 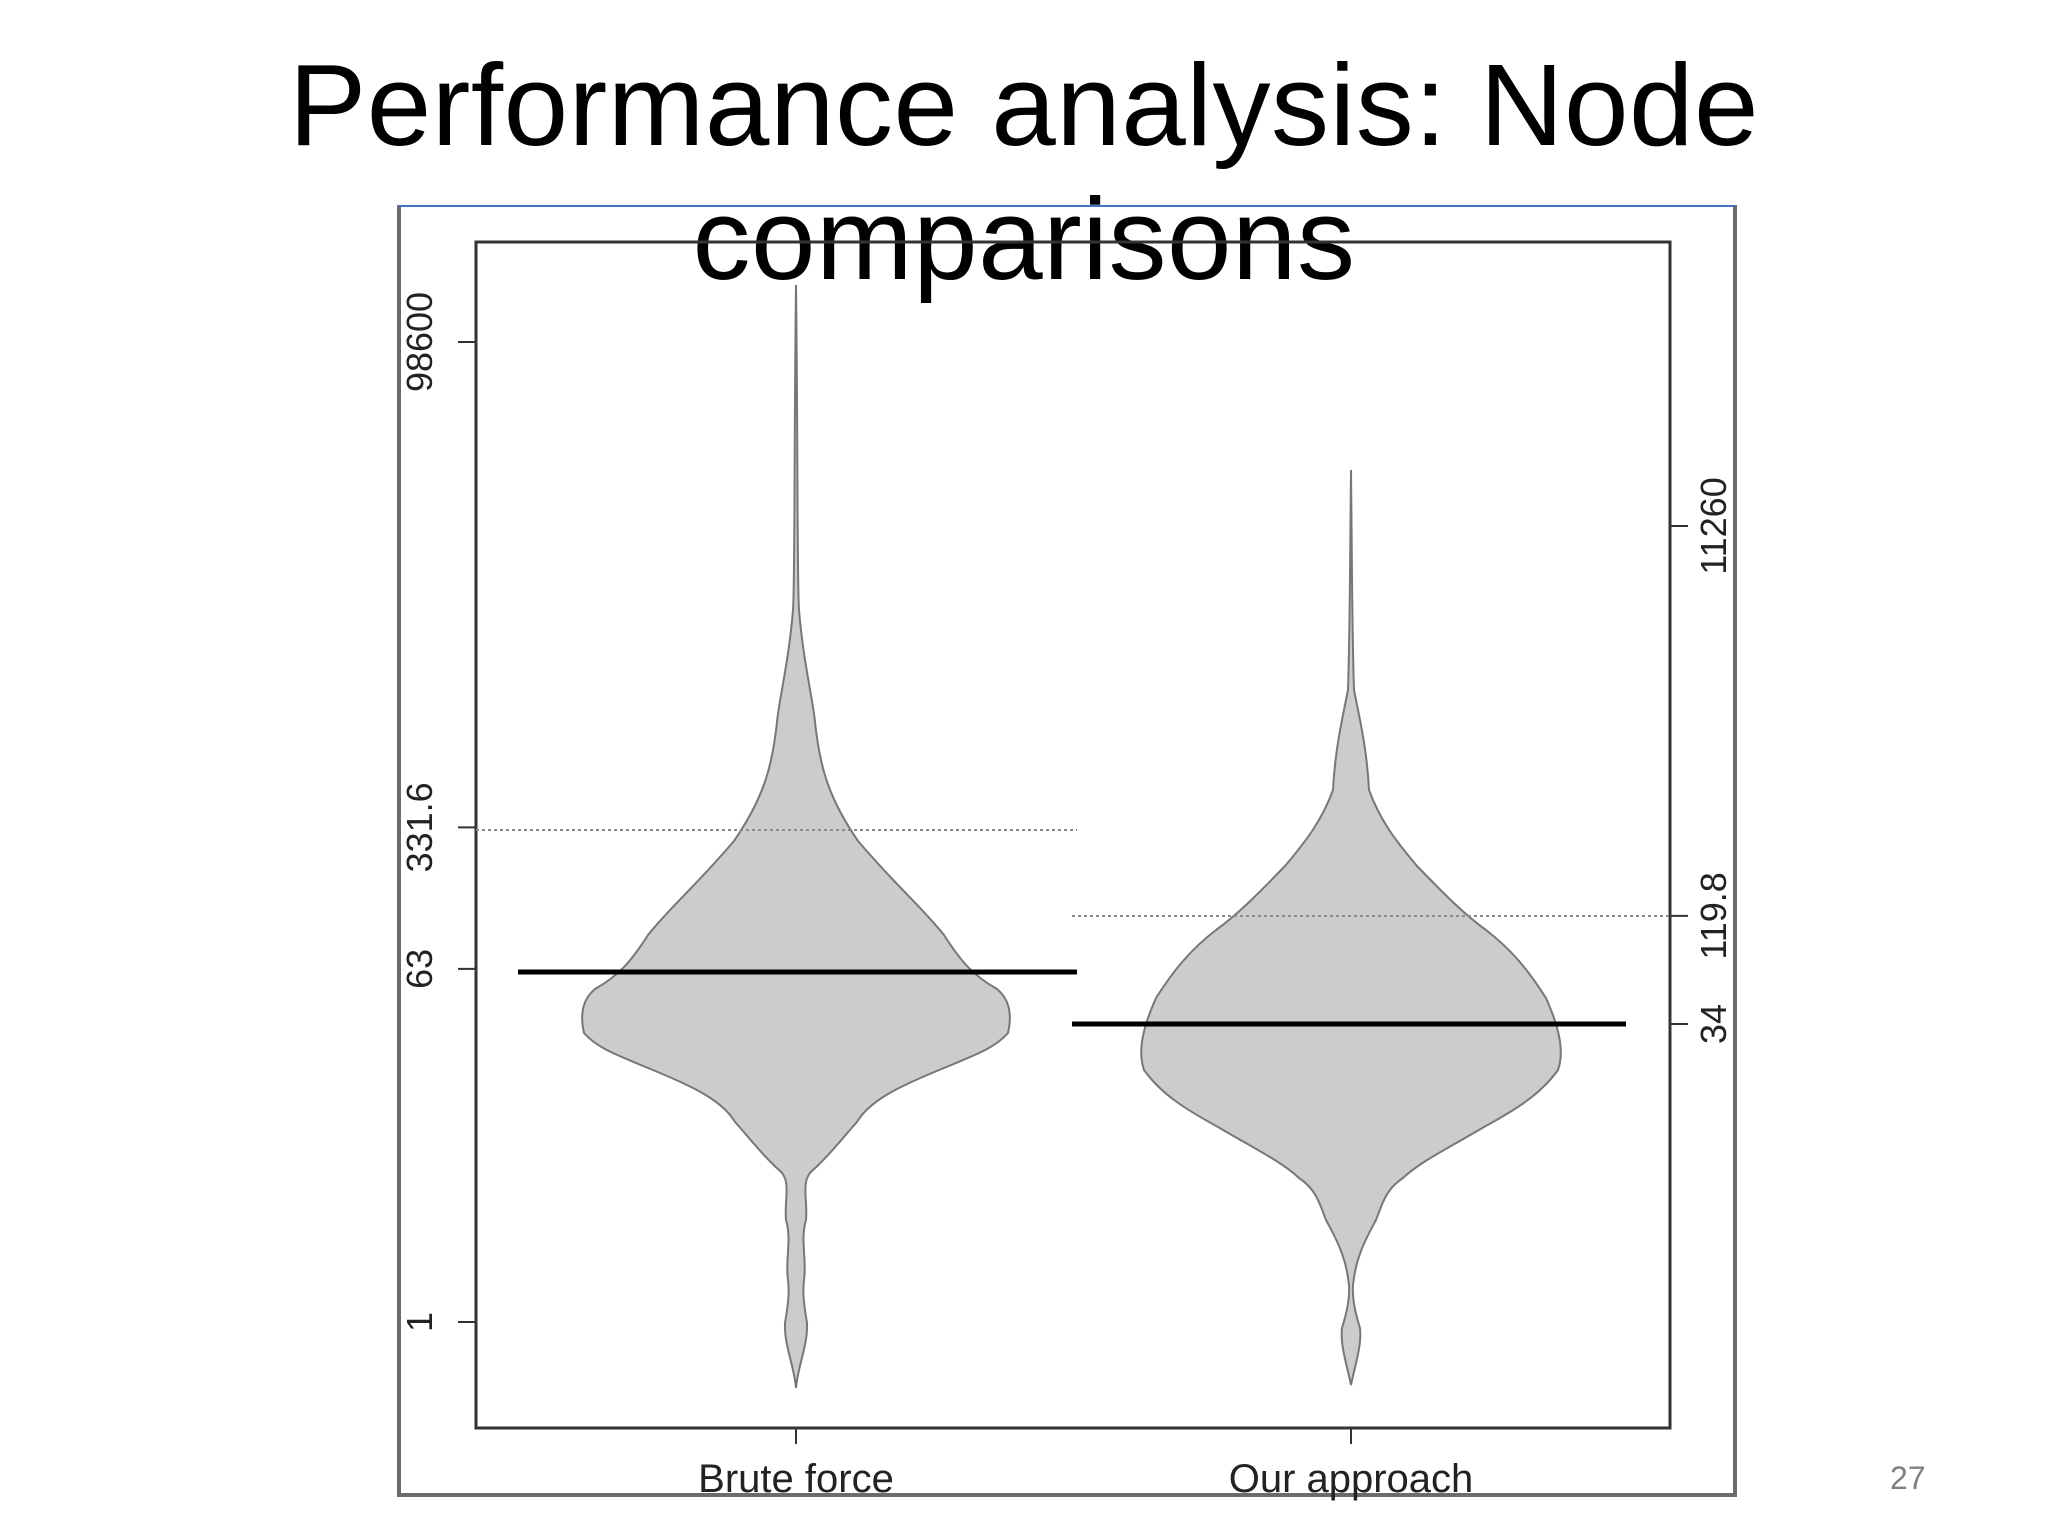 What do you see at coordinates (796, 1479) in the screenshot?
I see `x-axis-category-label: Brute force` at bounding box center [796, 1479].